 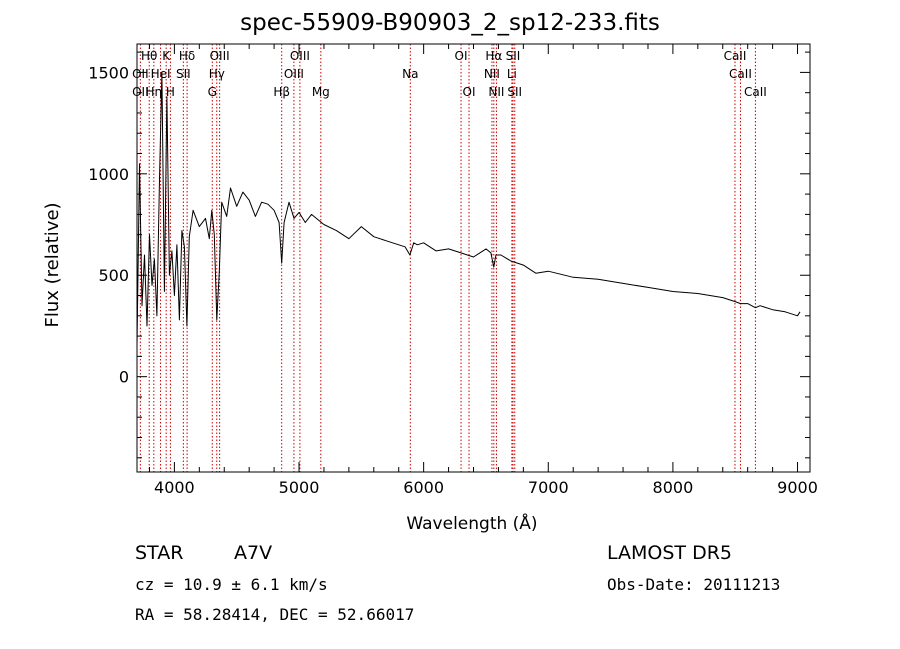 I want to click on redshift-cz: cz = 10.9 ± 6.1 km/s, so click(x=231, y=584).